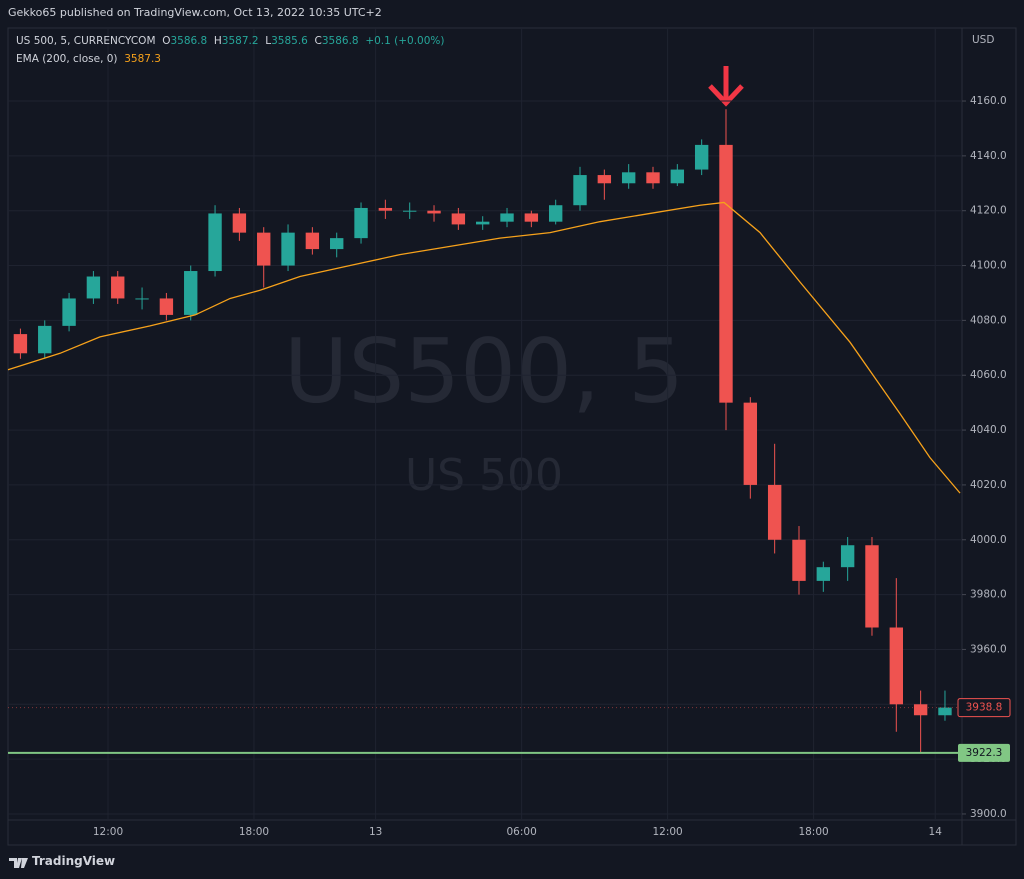 The image size is (1024, 879). Describe the element at coordinates (988, 430) in the screenshot. I see `y-tick-label: 4040.0` at that location.